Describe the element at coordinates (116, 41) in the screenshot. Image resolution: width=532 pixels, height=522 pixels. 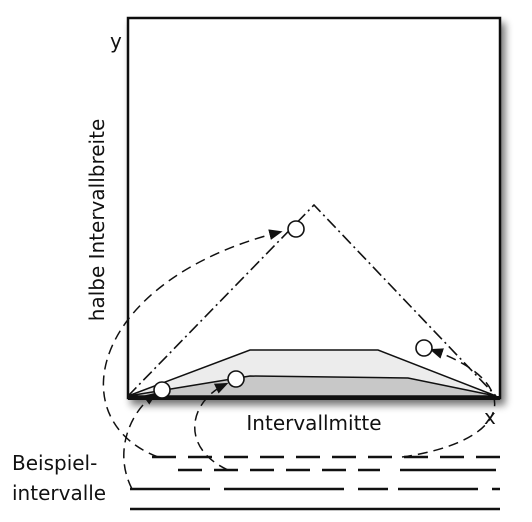
I see `y-axis-letter: y` at that location.